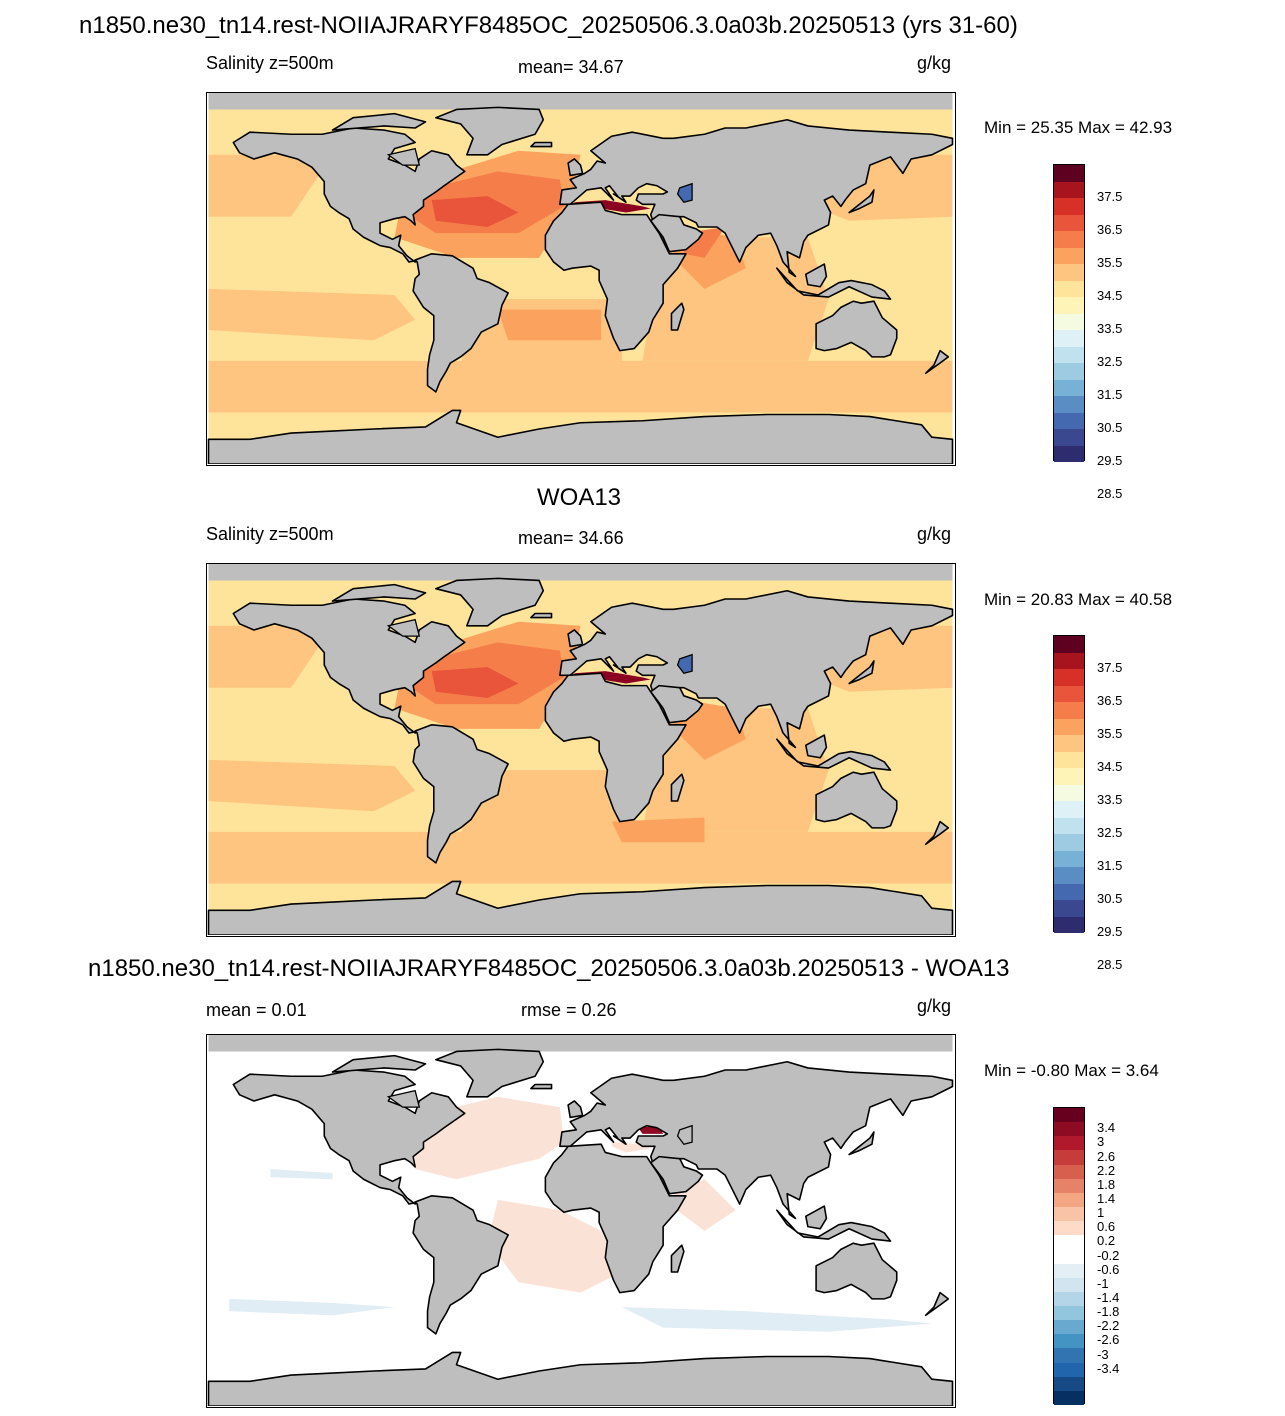 Image resolution: width=1285 pixels, height=1416 pixels. What do you see at coordinates (1108, 1326) in the screenshot?
I see `colorbar-label: -2.2` at bounding box center [1108, 1326].